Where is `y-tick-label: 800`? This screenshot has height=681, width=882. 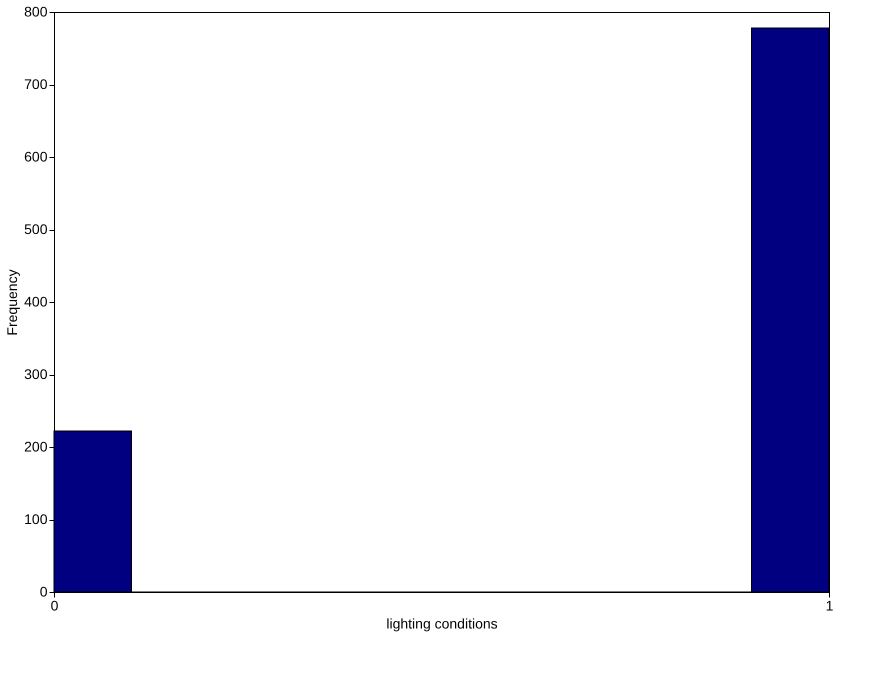
y-tick-label: 800 is located at coordinates (36, 12).